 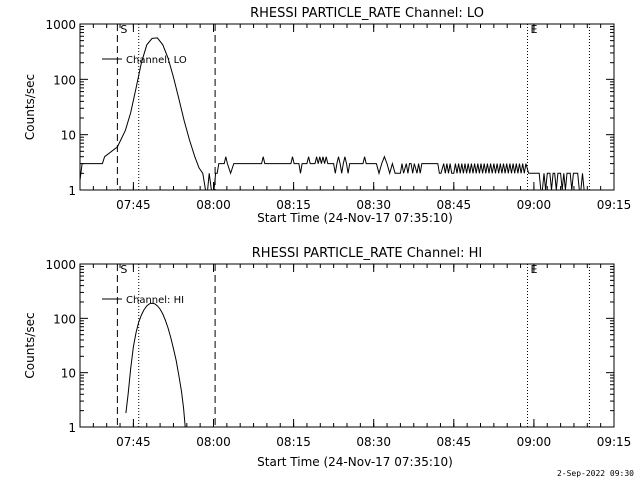 What do you see at coordinates (30, 345) in the screenshot?
I see `panel-2-y-axis-label: Counts/sec` at bounding box center [30, 345].